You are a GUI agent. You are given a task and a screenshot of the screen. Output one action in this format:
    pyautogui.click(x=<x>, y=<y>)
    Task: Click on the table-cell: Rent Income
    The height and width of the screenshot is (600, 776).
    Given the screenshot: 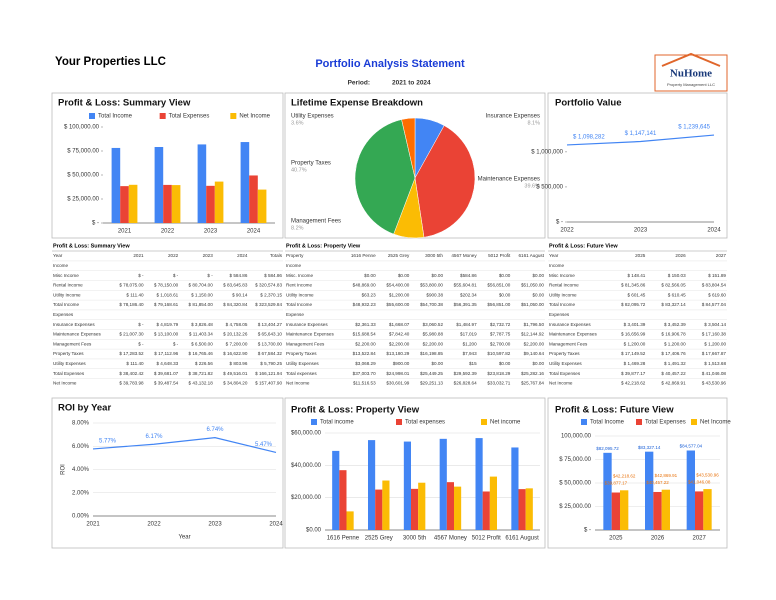 What is the action you would take?
    pyautogui.click(x=299, y=285)
    